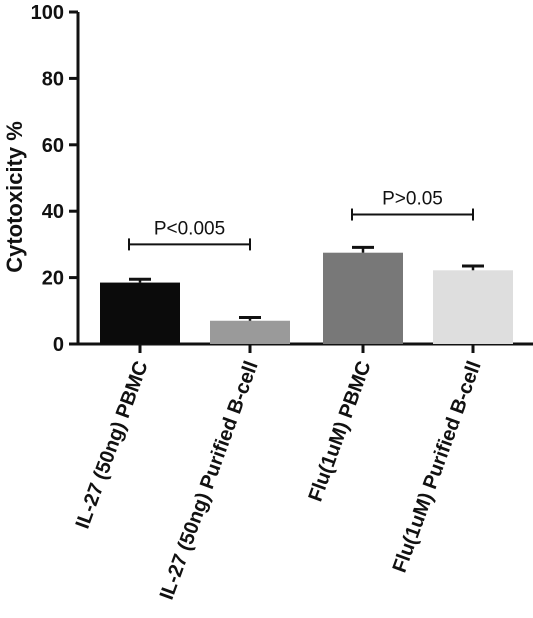 This screenshot has height=618, width=533. I want to click on significance-label: P<0.005, so click(189, 228).